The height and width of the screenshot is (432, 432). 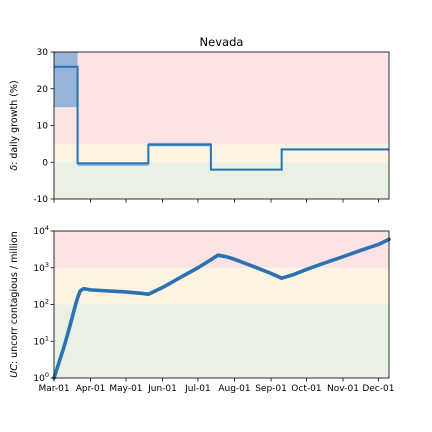 What do you see at coordinates (91, 389) in the screenshot?
I see `bottom-xtick-label-1: Apr-01` at bounding box center [91, 389].